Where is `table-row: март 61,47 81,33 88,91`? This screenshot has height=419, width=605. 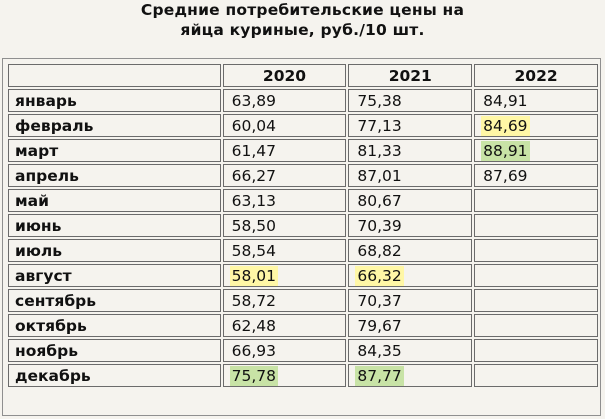 table-row: март 61,47 81,33 88,91 is located at coordinates (303, 150).